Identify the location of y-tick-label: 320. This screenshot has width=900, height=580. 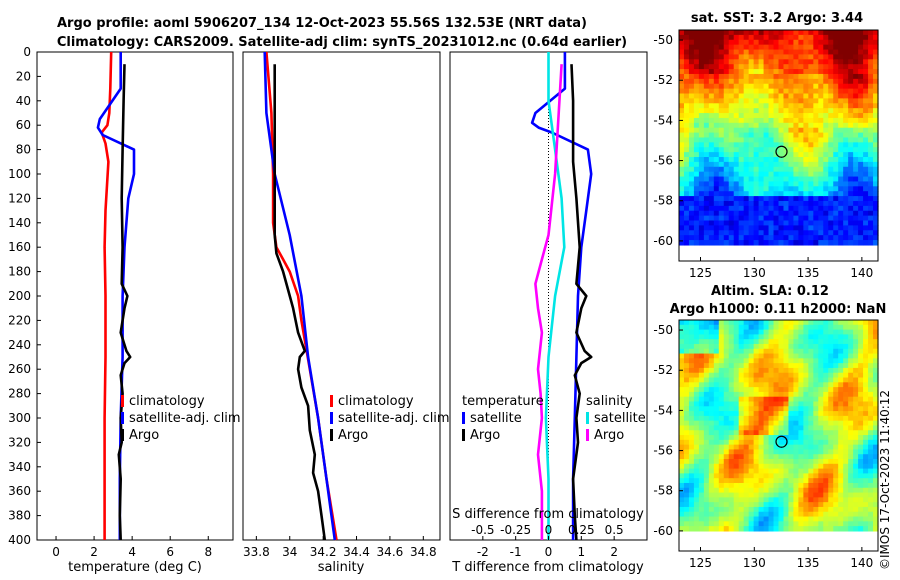
(19, 442).